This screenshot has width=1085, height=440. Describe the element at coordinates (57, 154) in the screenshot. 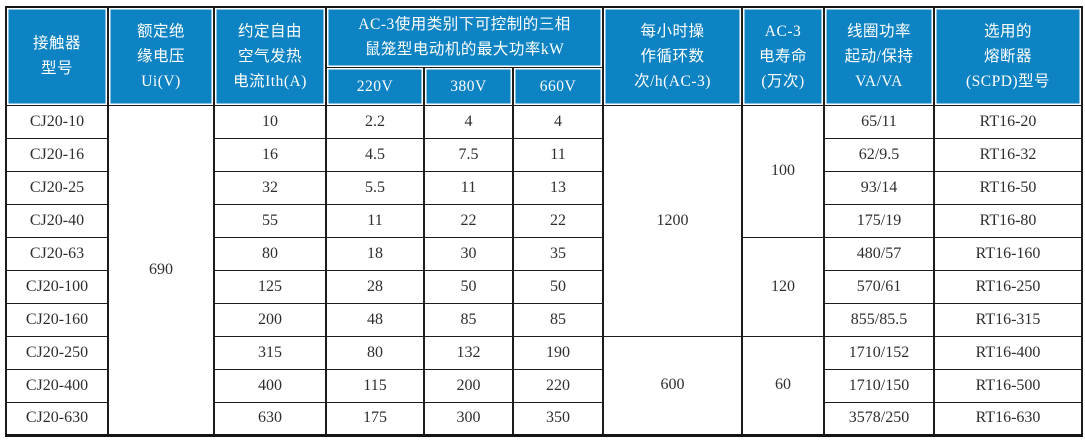

I see `cell-model: CJ20-16` at that location.